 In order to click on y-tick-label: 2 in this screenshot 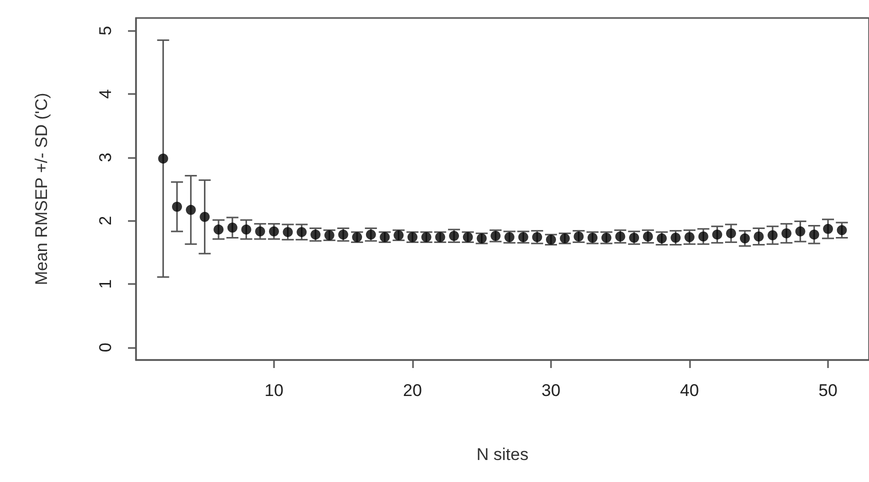, I will do `click(105, 221)`.